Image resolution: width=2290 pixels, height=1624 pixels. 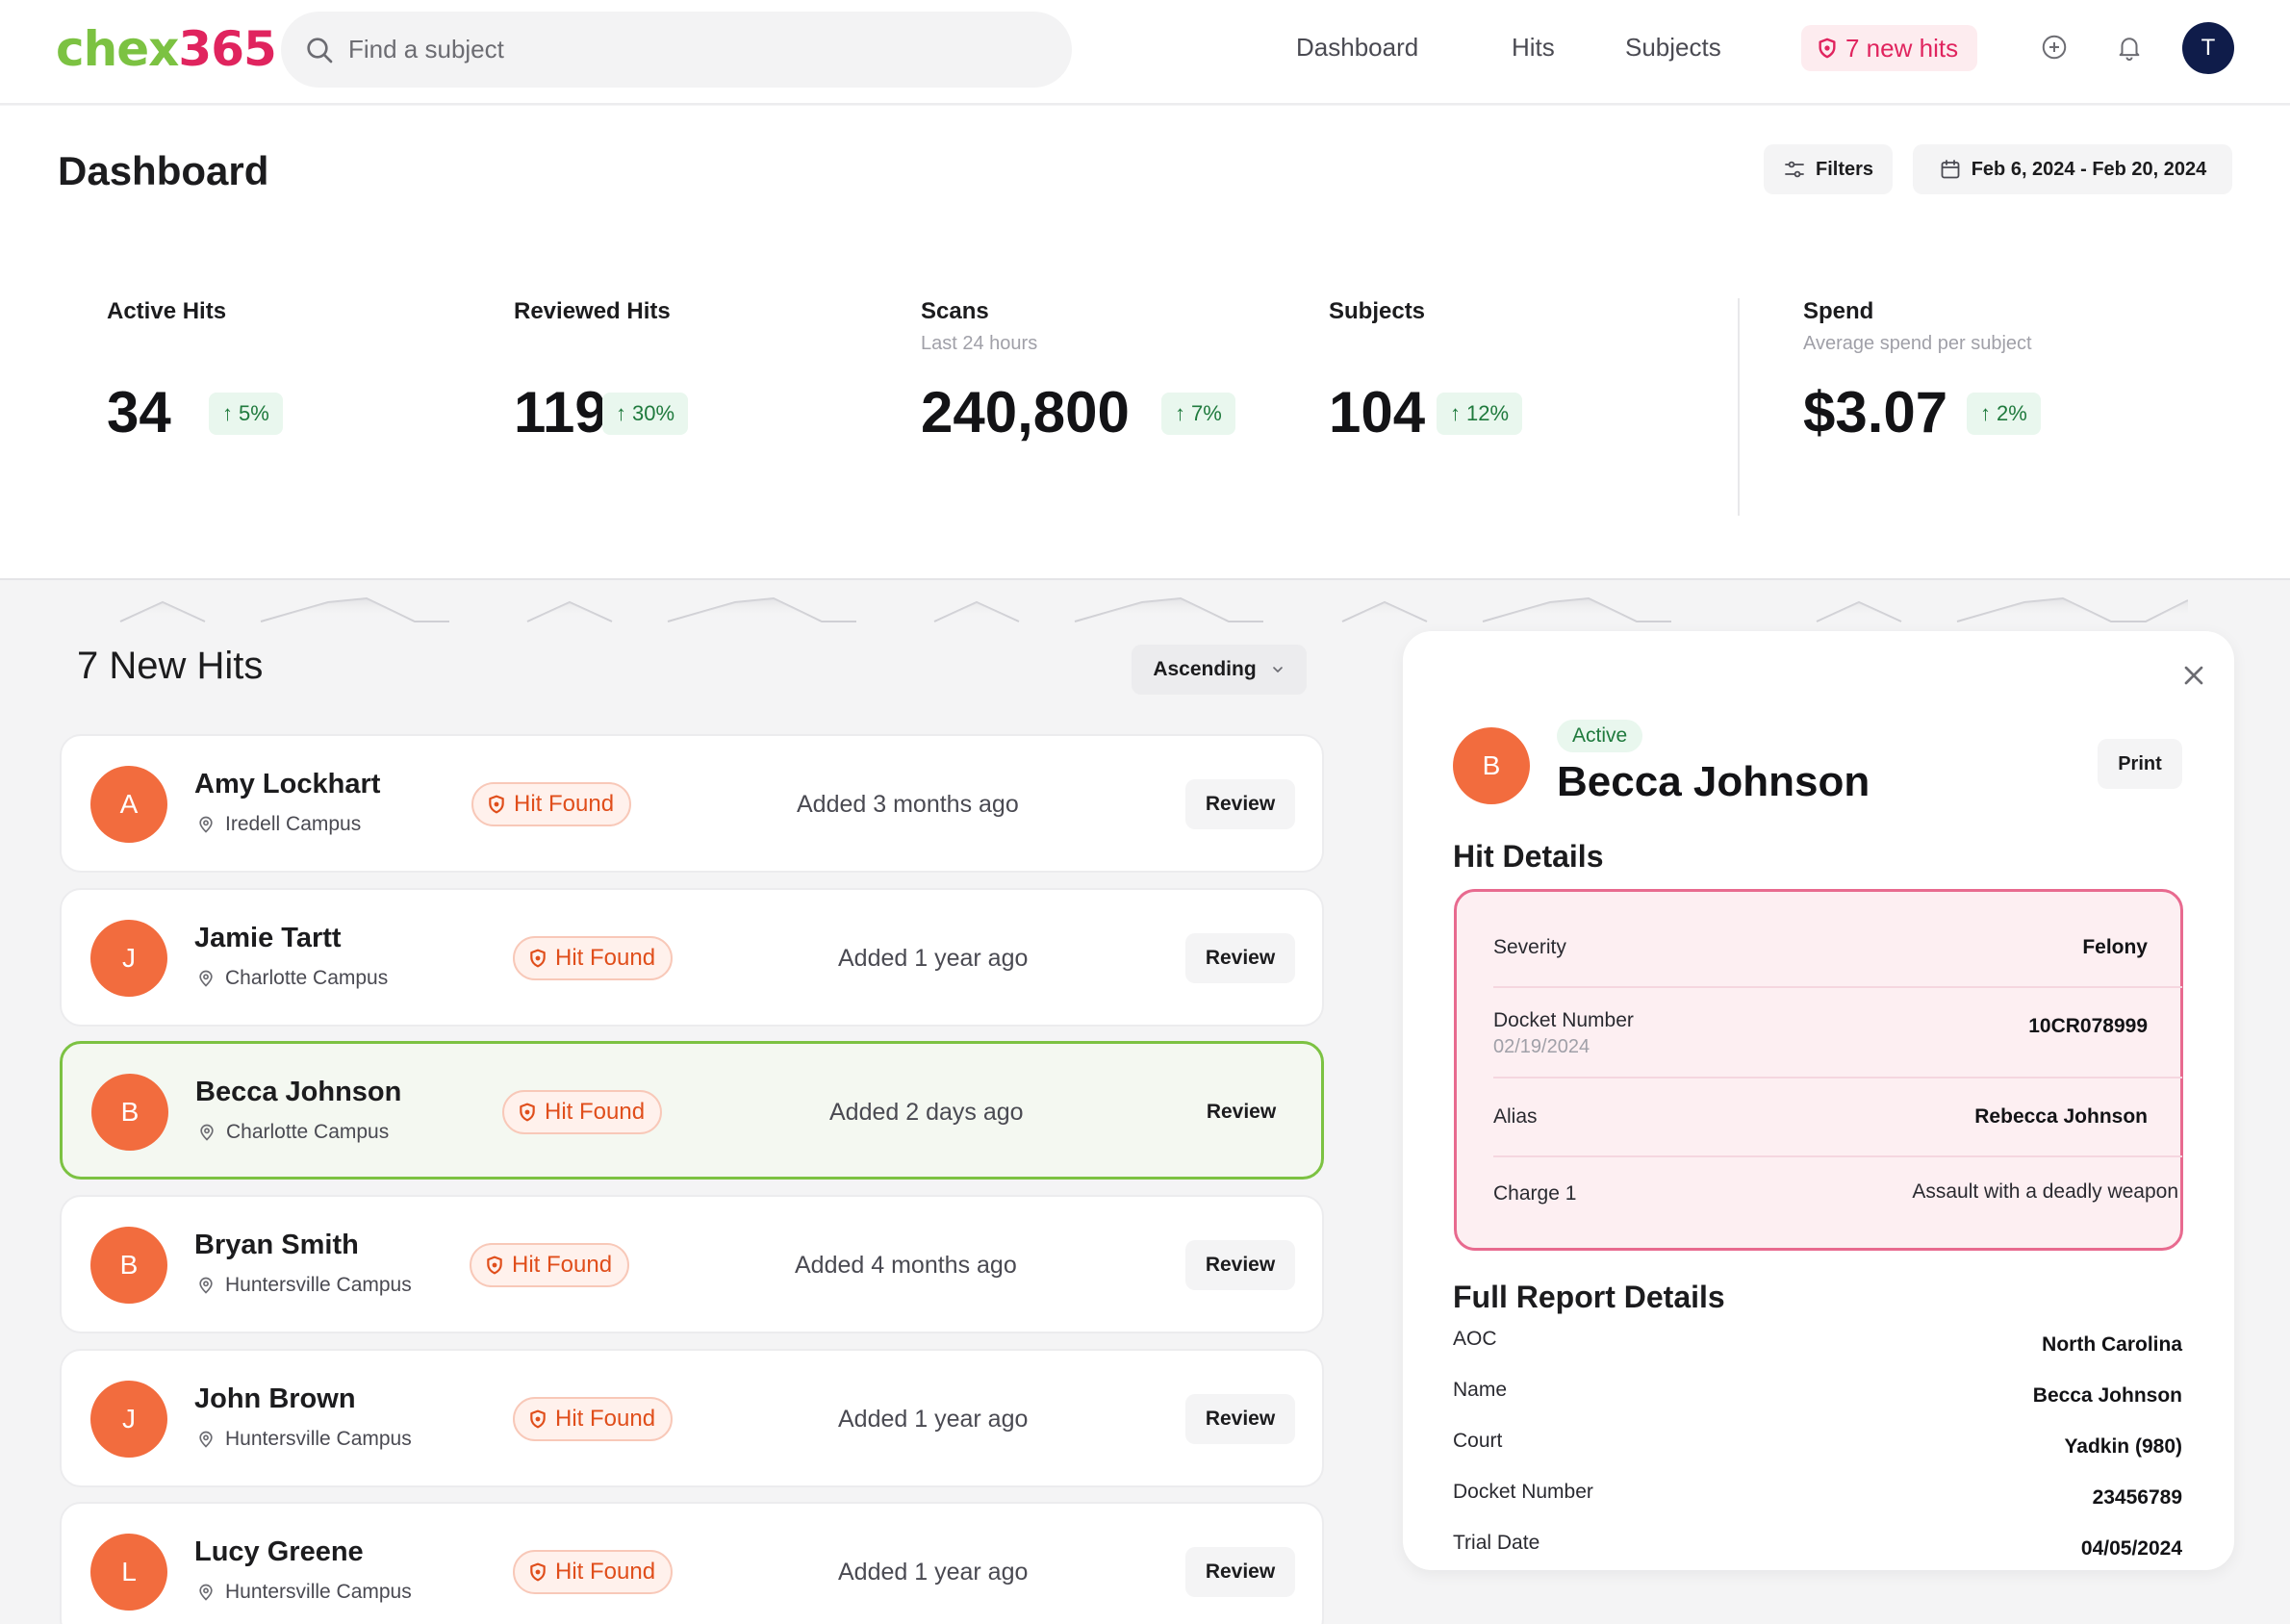 What do you see at coordinates (2112, 1344) in the screenshot?
I see `report-value: North Carolina` at bounding box center [2112, 1344].